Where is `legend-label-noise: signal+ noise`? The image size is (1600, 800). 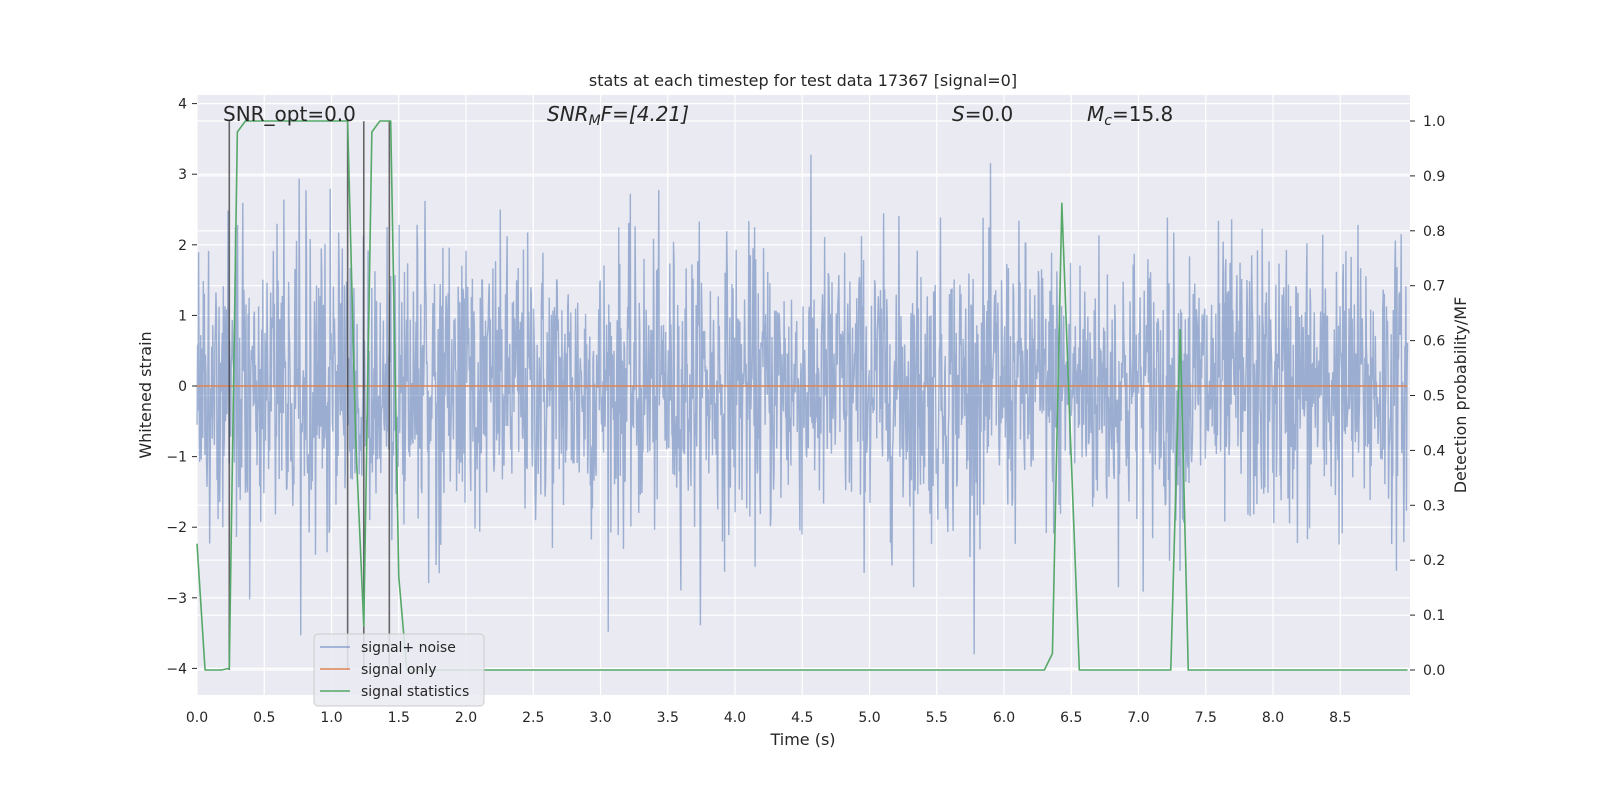 legend-label-noise: signal+ noise is located at coordinates (408, 648).